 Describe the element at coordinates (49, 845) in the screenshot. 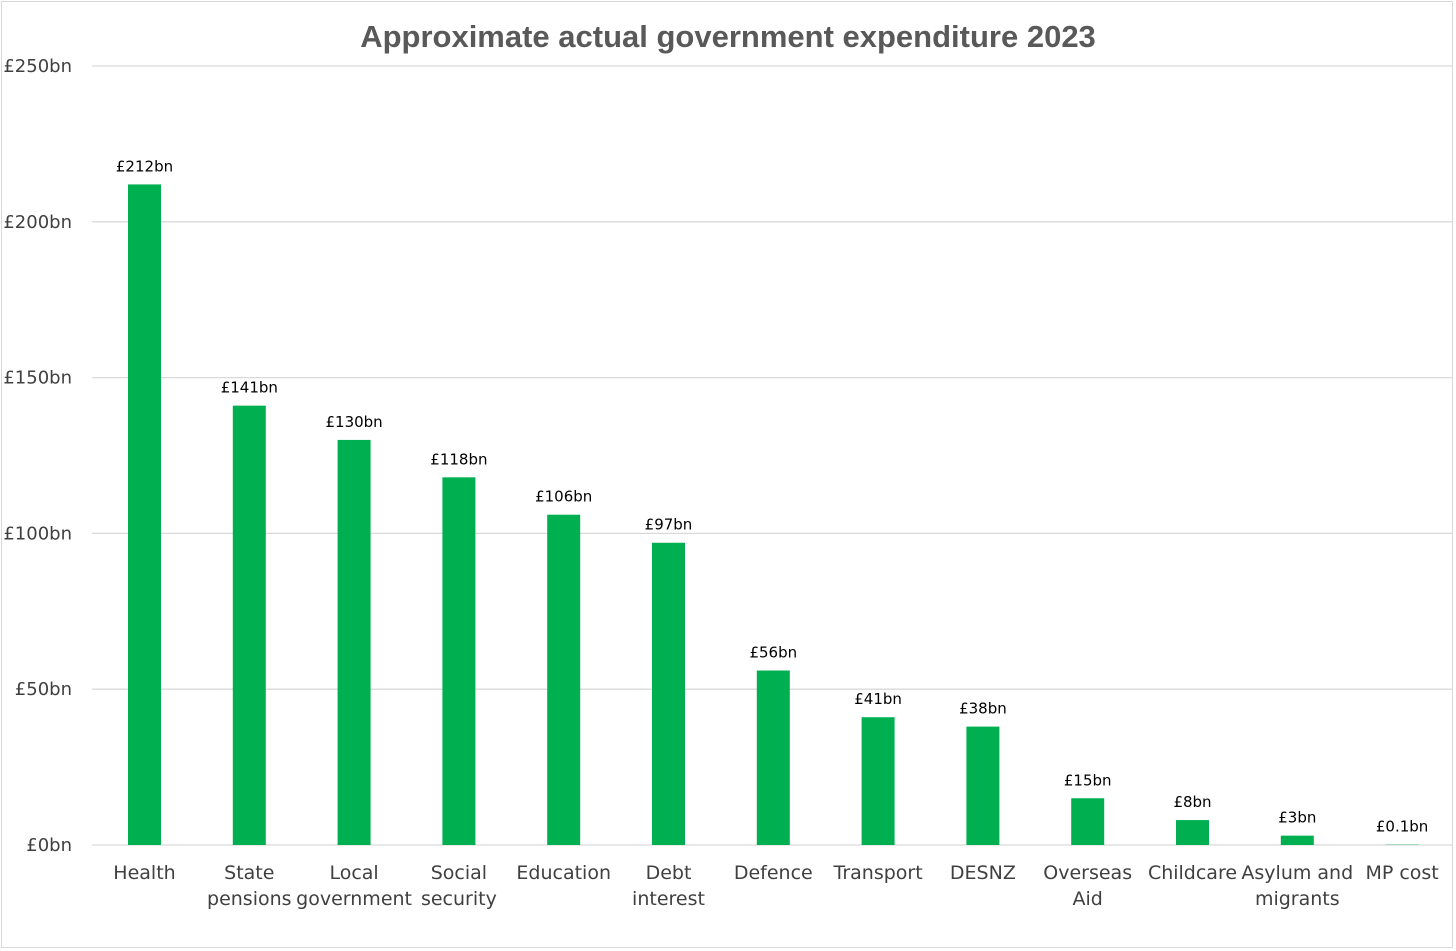

I see `y-tick-label: £0bn` at that location.